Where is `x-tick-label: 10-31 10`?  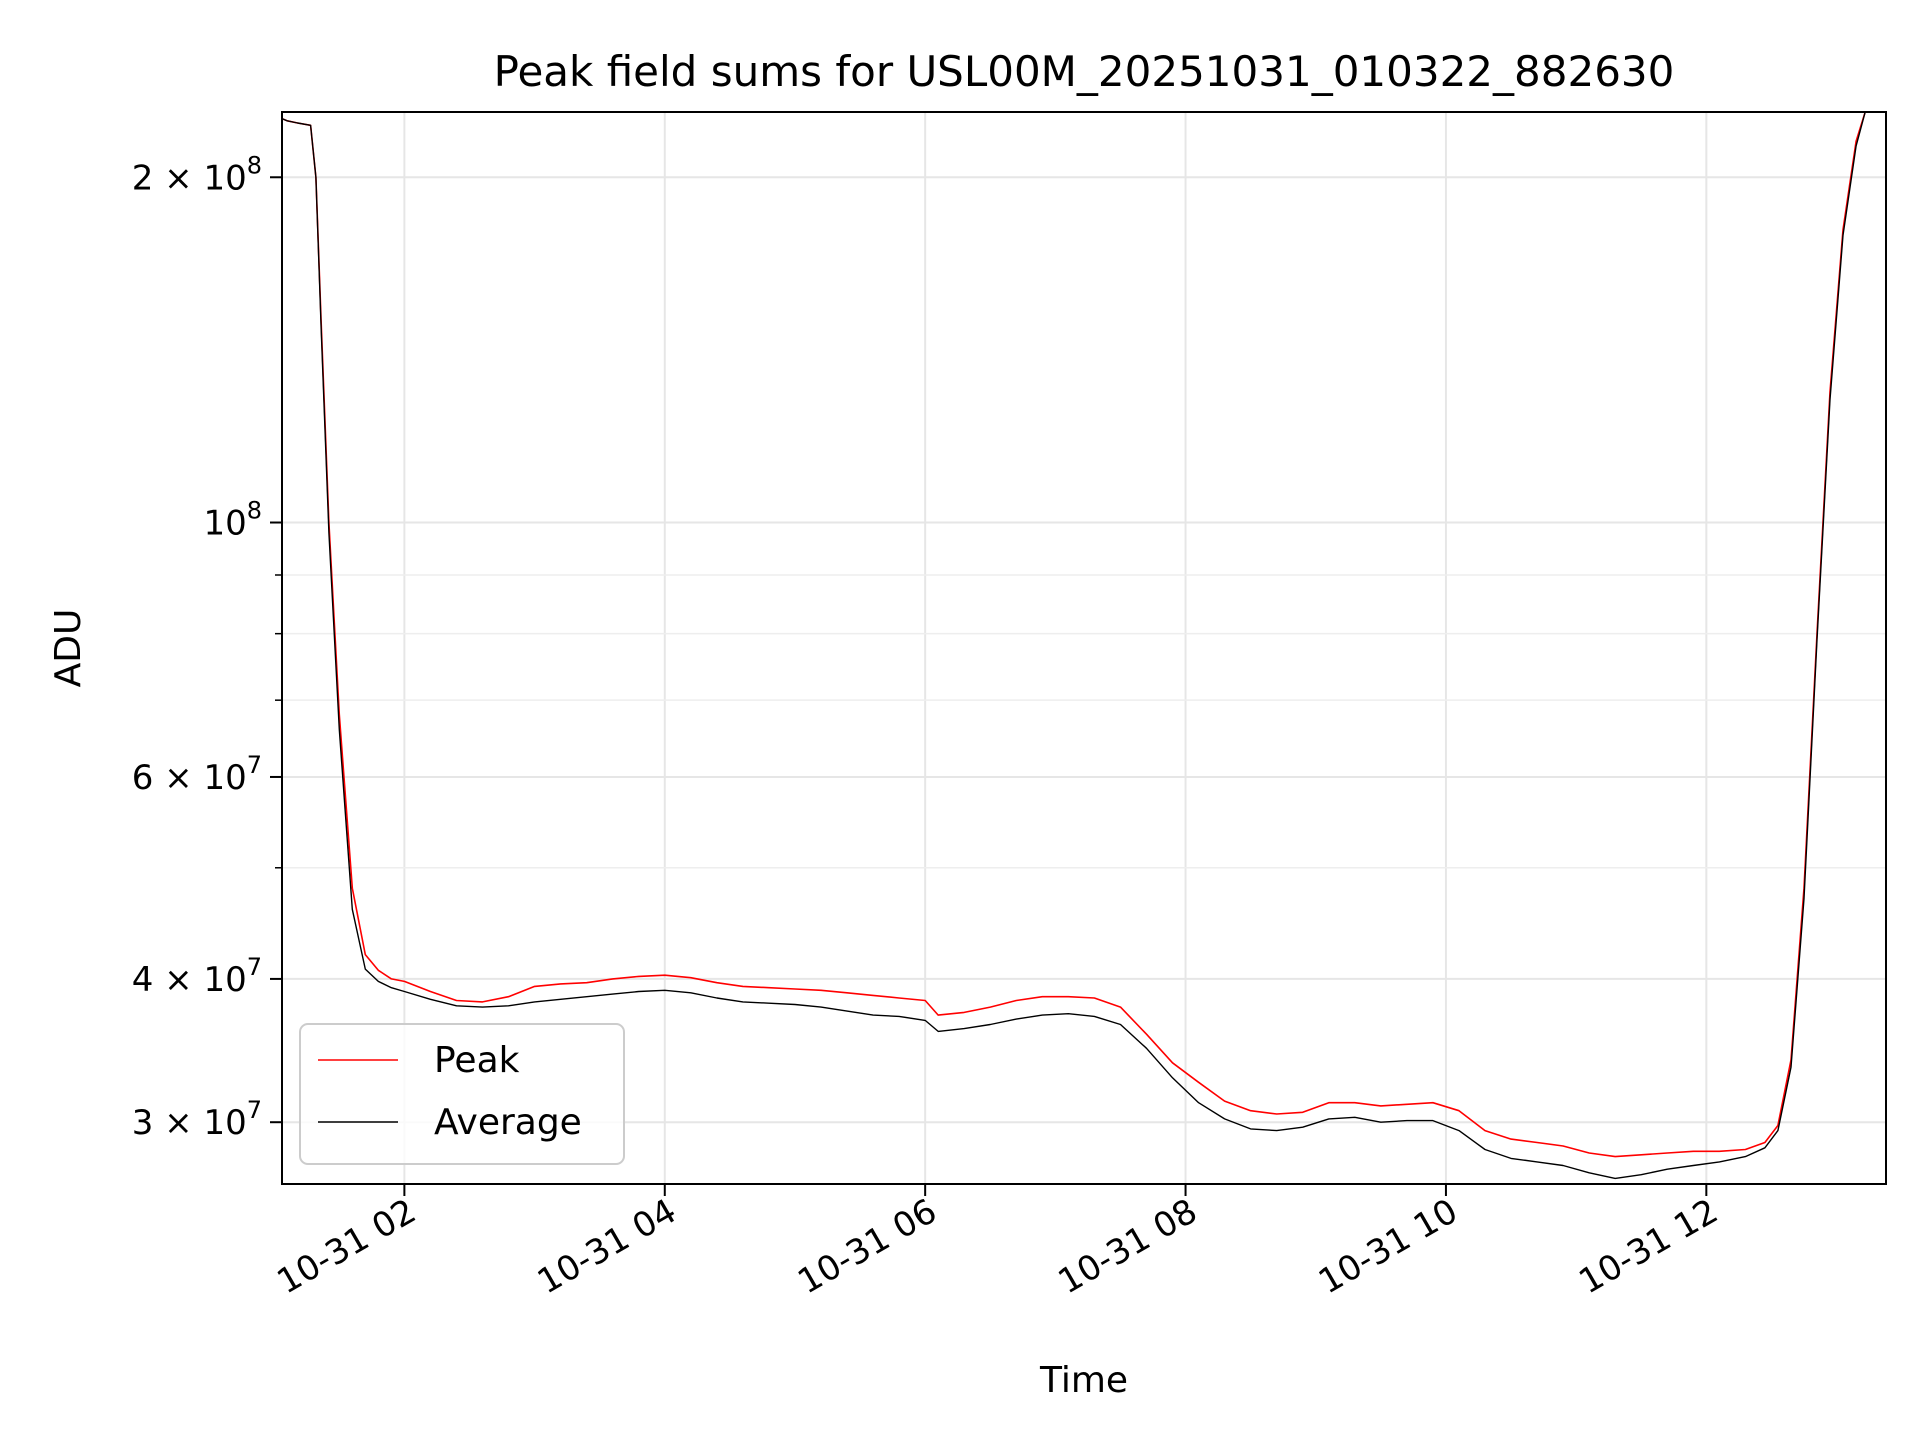
x-tick-label: 10-31 10 is located at coordinates (1388, 1246).